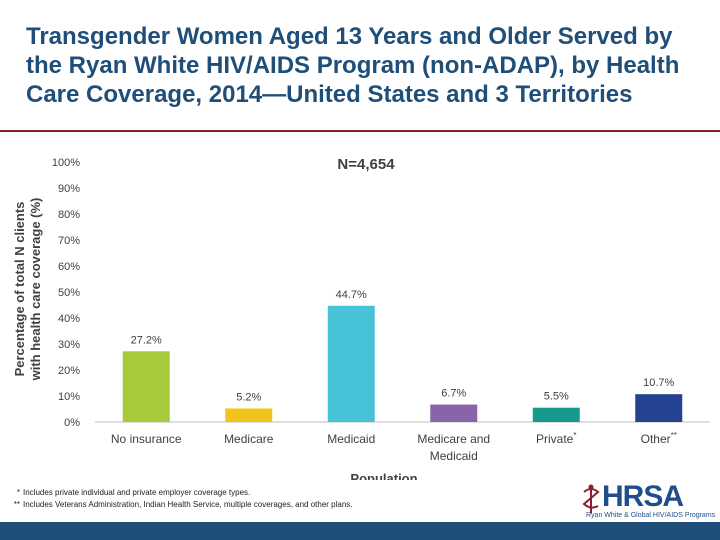 The height and width of the screenshot is (540, 720). Describe the element at coordinates (35, 290) in the screenshot. I see `y-axis-label-line-2: with health care coverage (%)` at that location.